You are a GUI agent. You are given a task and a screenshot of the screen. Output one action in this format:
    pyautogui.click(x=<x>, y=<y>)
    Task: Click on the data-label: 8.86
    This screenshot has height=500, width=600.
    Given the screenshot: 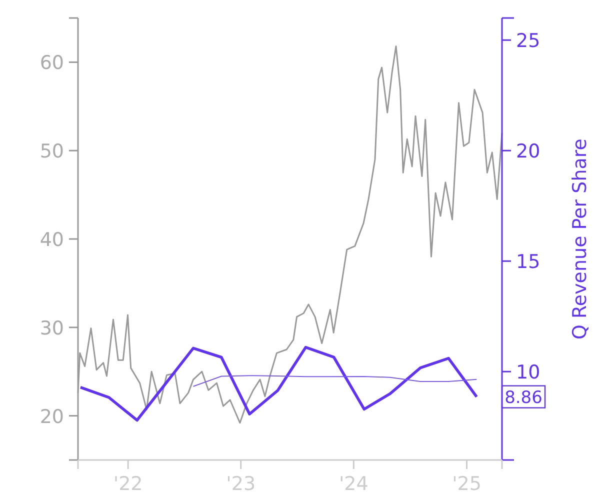 What is the action you would take?
    pyautogui.click(x=523, y=398)
    